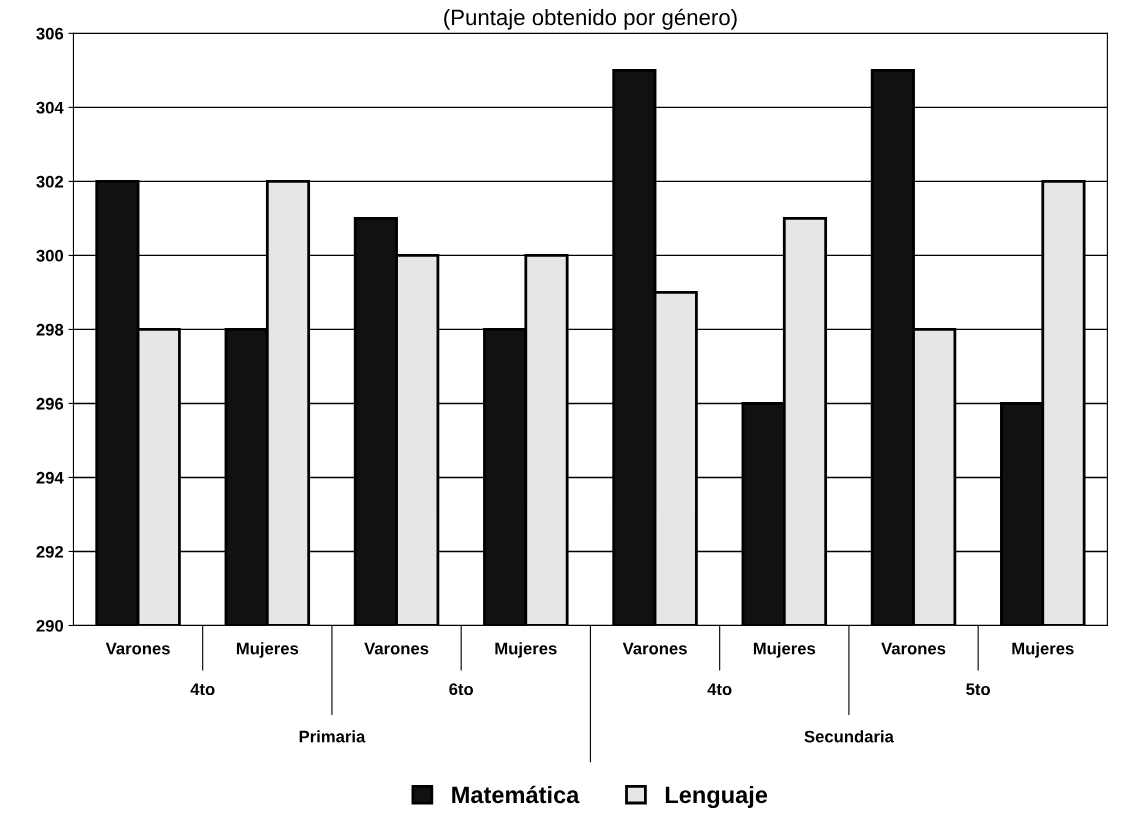  I want to click on y-tick-label: 294, so click(50, 477).